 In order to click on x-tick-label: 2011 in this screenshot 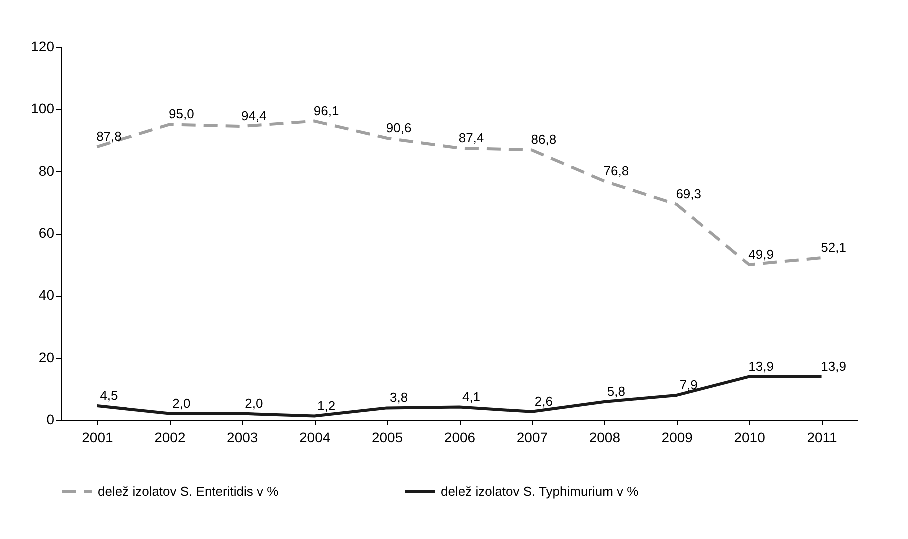, I will do `click(822, 438)`.